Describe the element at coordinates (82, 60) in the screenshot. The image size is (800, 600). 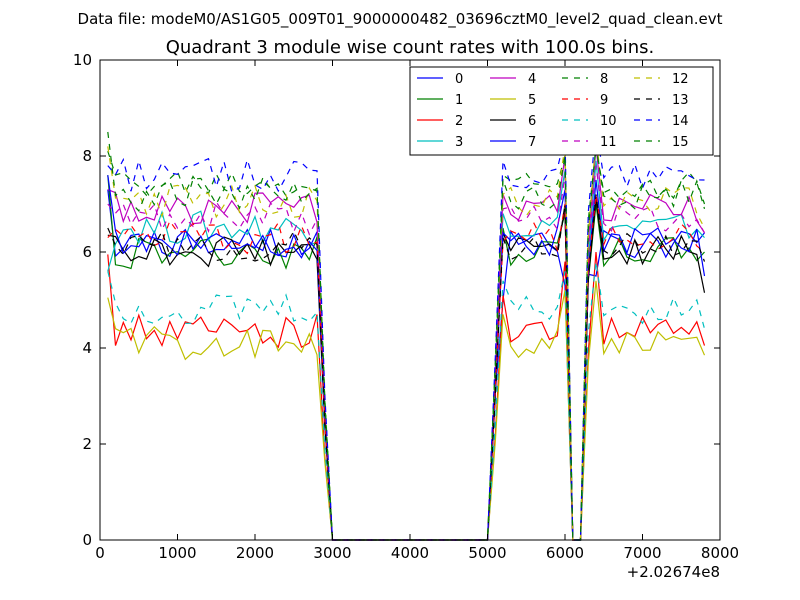
I see `y-tick-label: 10` at that location.